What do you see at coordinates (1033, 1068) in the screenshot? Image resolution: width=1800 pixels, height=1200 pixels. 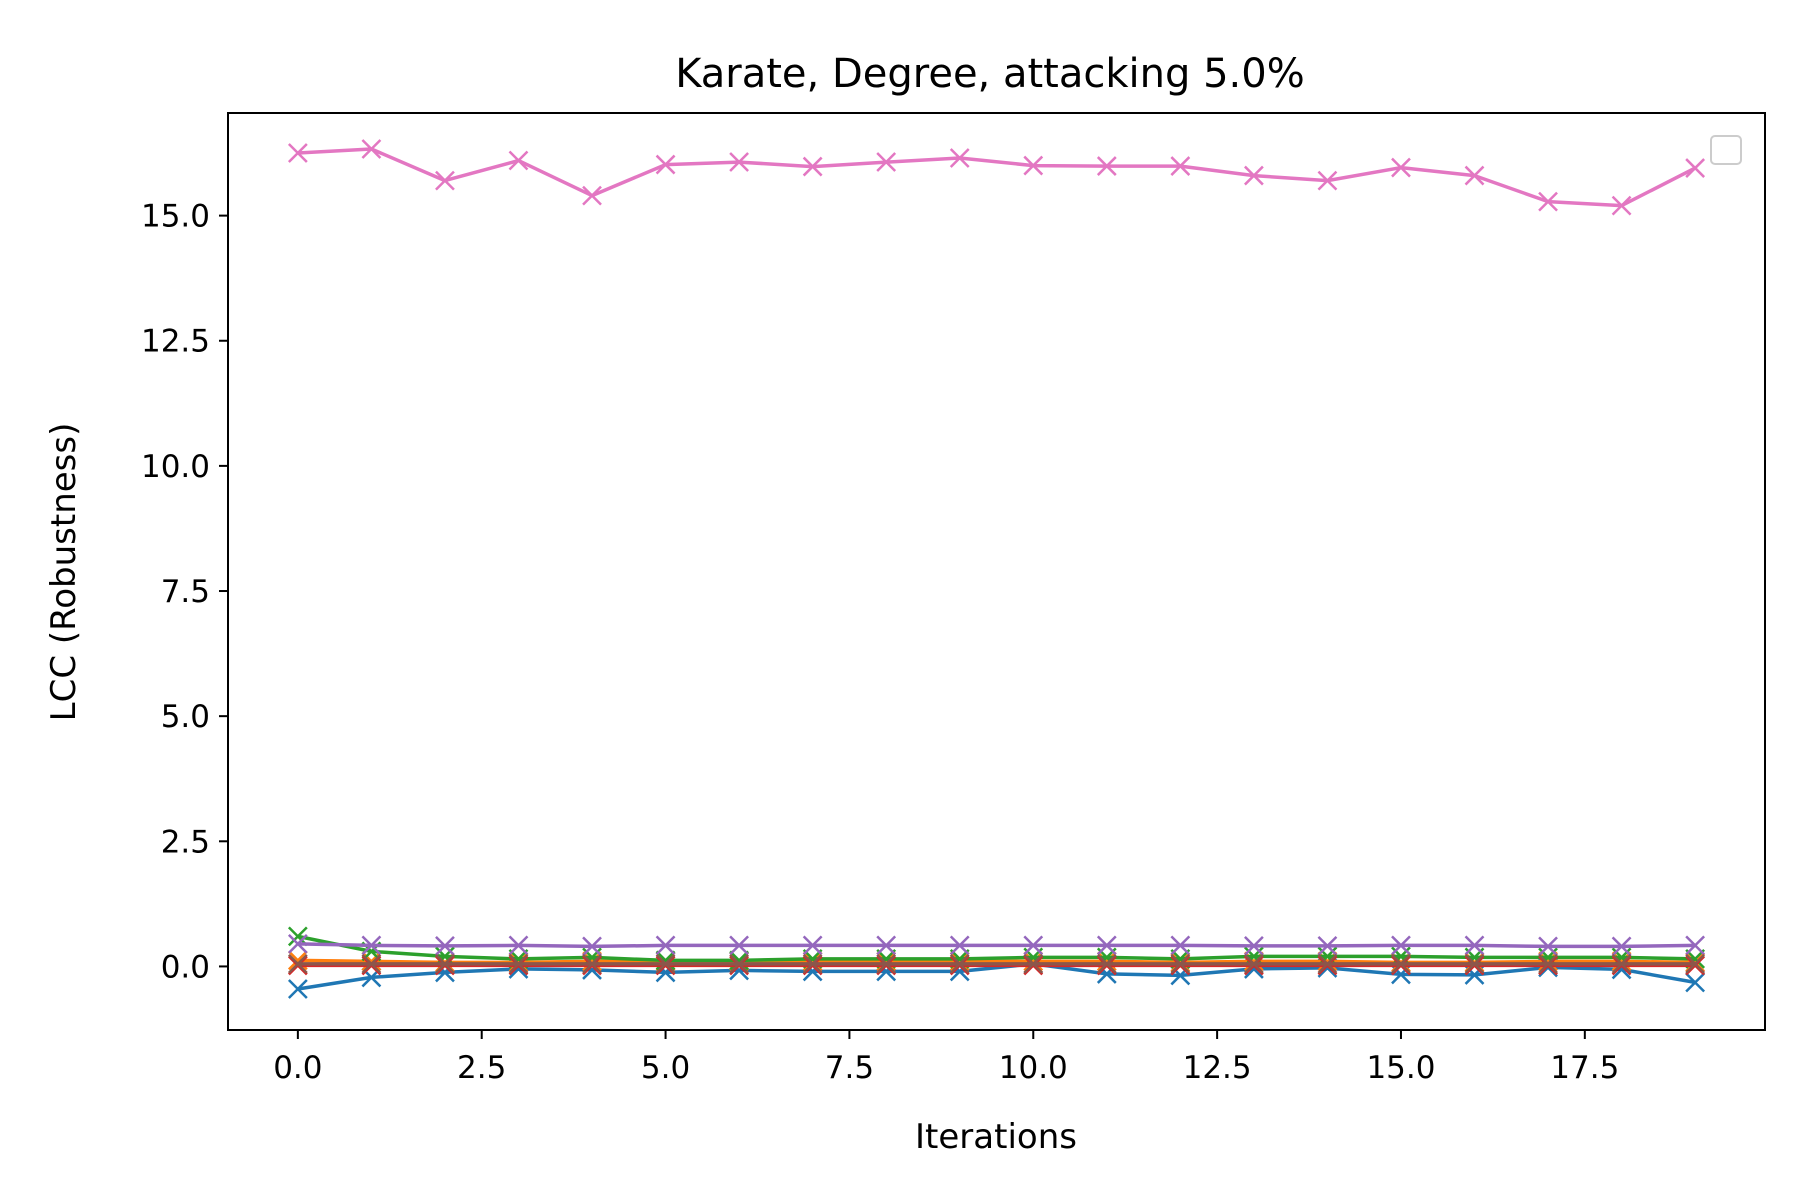 I see `x-tick-label: 10.0` at bounding box center [1033, 1068].